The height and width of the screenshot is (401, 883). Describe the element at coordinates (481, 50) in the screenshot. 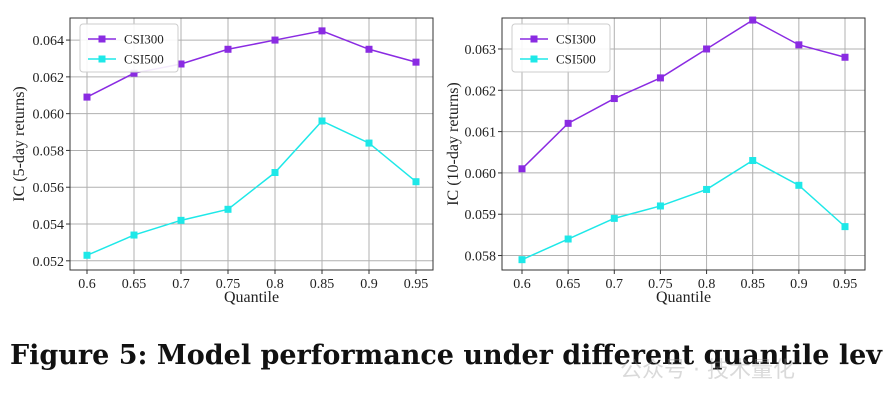

I see `y-tick-label: 0.063` at that location.